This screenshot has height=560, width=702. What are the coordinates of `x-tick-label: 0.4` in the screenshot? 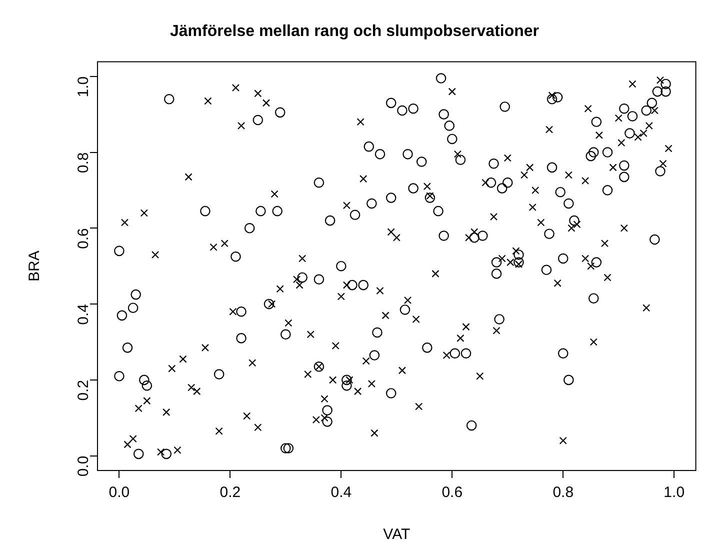 It's located at (341, 493).